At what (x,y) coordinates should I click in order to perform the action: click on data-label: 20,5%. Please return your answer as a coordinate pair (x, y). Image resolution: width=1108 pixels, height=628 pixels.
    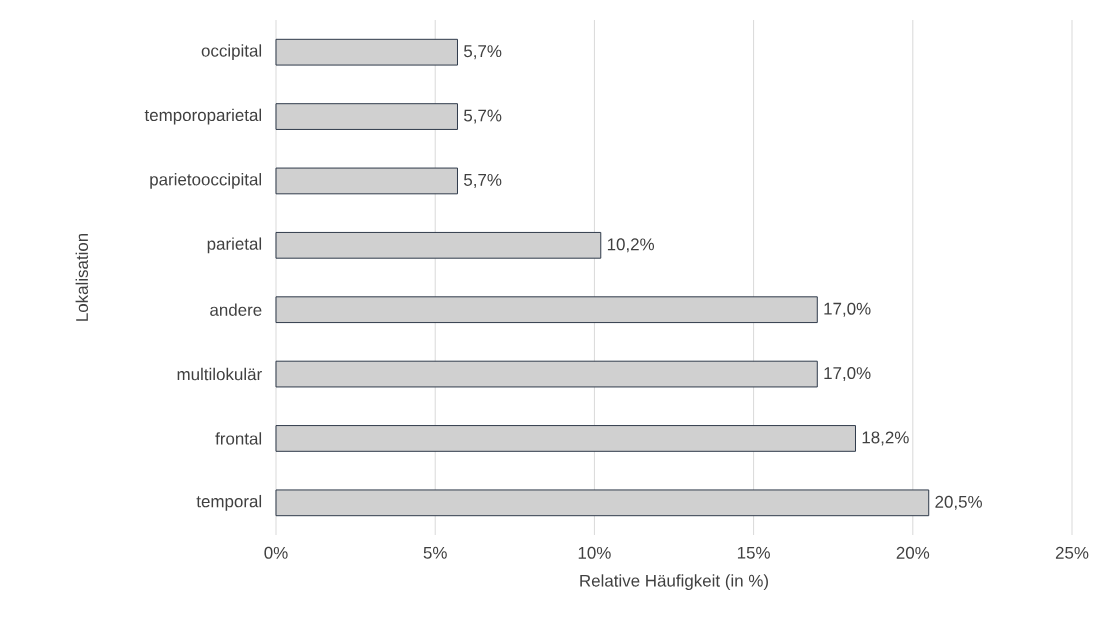
    Looking at the image, I should click on (958, 502).